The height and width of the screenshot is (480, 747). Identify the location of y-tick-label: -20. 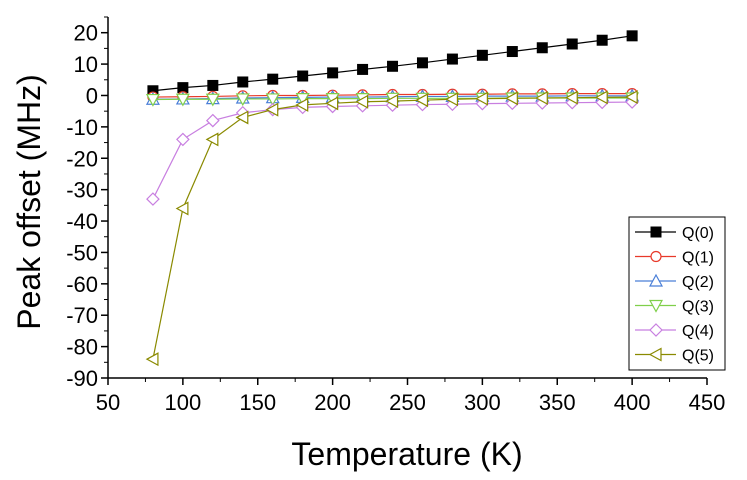
(82, 158).